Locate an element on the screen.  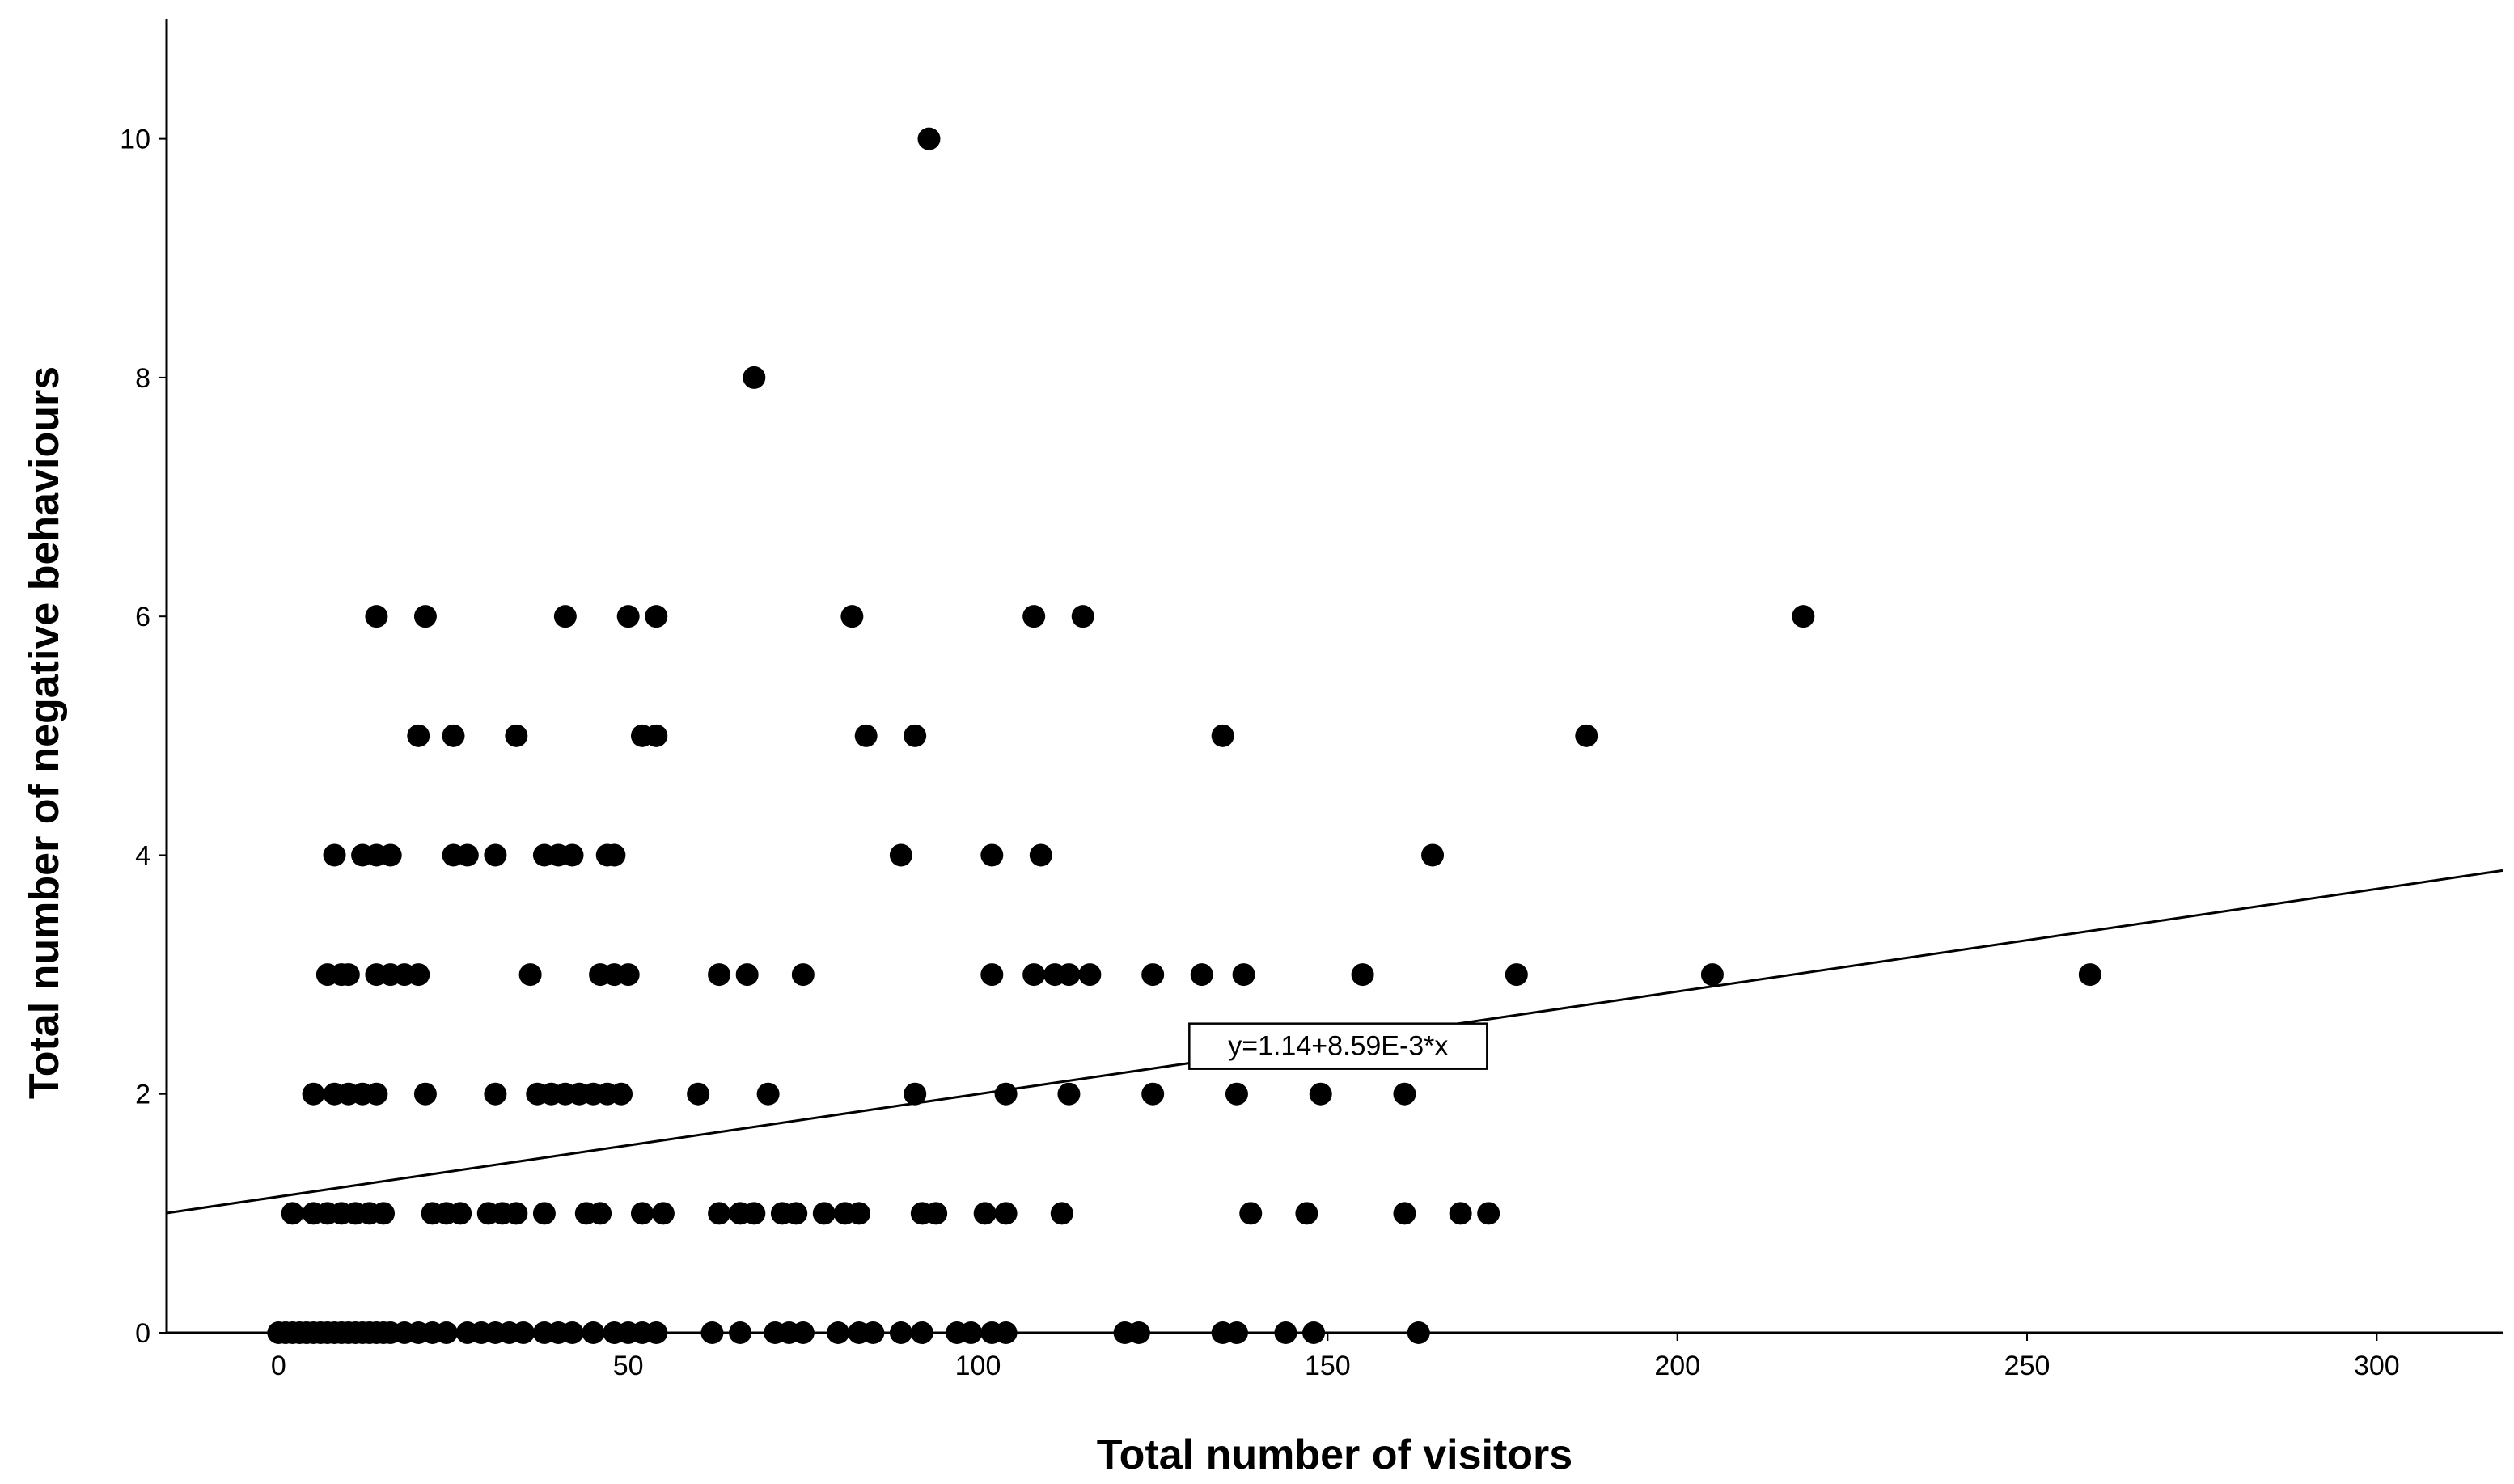
regression-equation-label: y=1.14+8.59E-3*x is located at coordinates (1338, 1046).